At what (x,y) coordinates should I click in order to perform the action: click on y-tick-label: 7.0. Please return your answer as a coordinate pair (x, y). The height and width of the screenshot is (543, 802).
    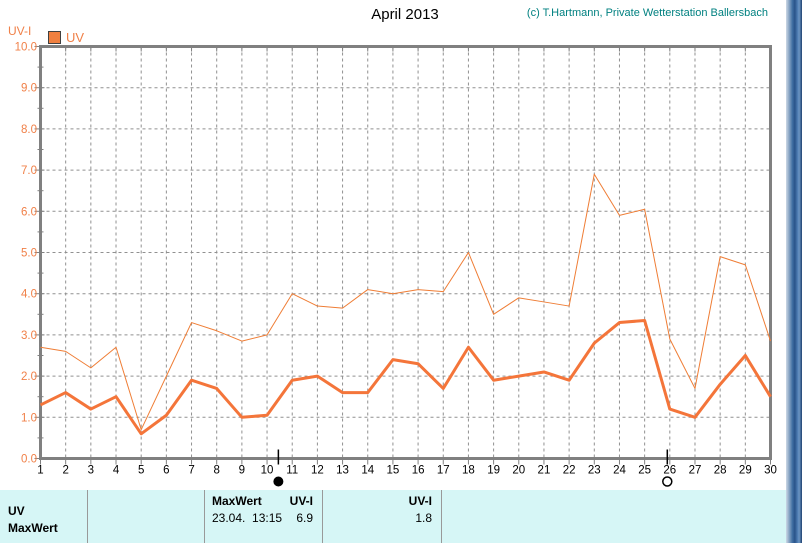
    Looking at the image, I should click on (29, 171).